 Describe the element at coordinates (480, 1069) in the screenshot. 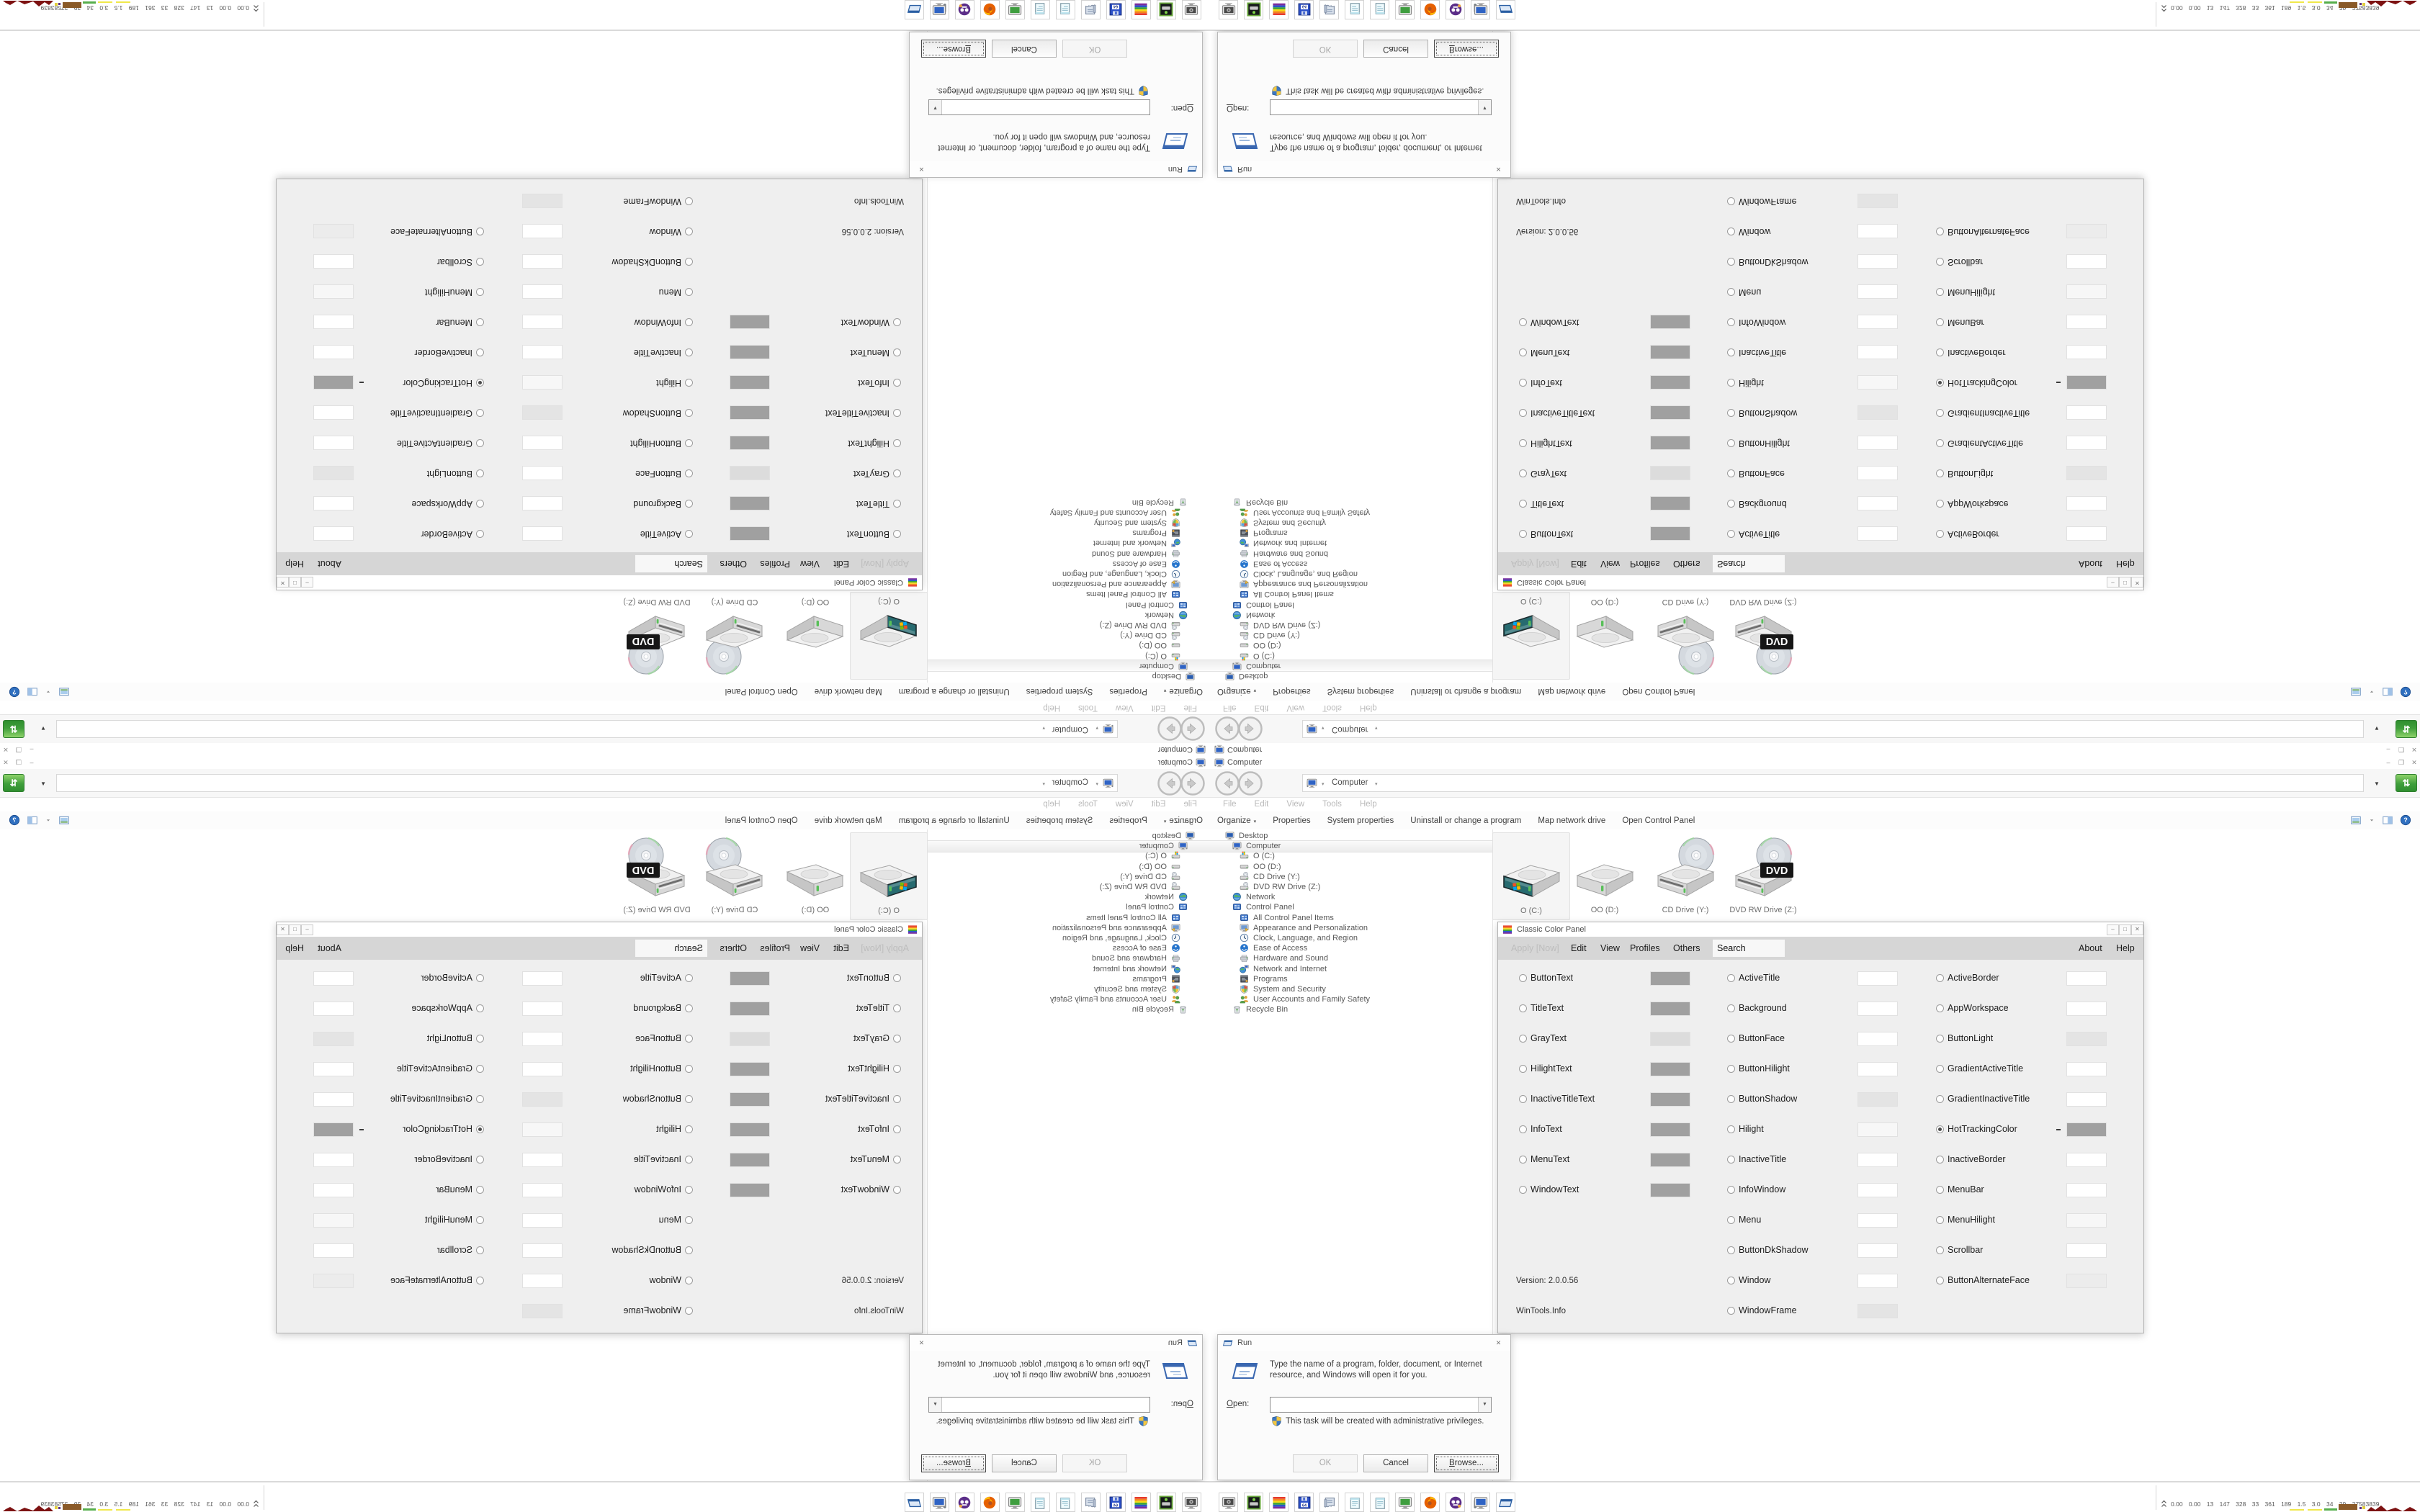

I see `radio-gradientactivetitle` at that location.